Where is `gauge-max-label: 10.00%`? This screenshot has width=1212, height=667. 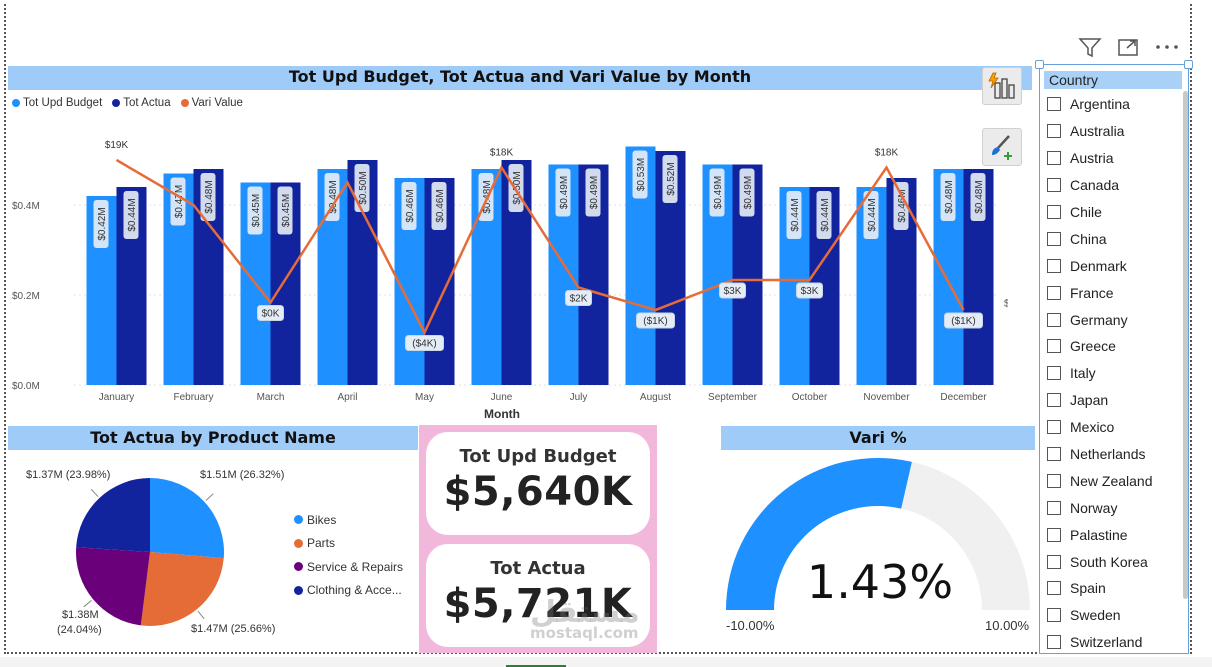 gauge-max-label: 10.00% is located at coordinates (1007, 625).